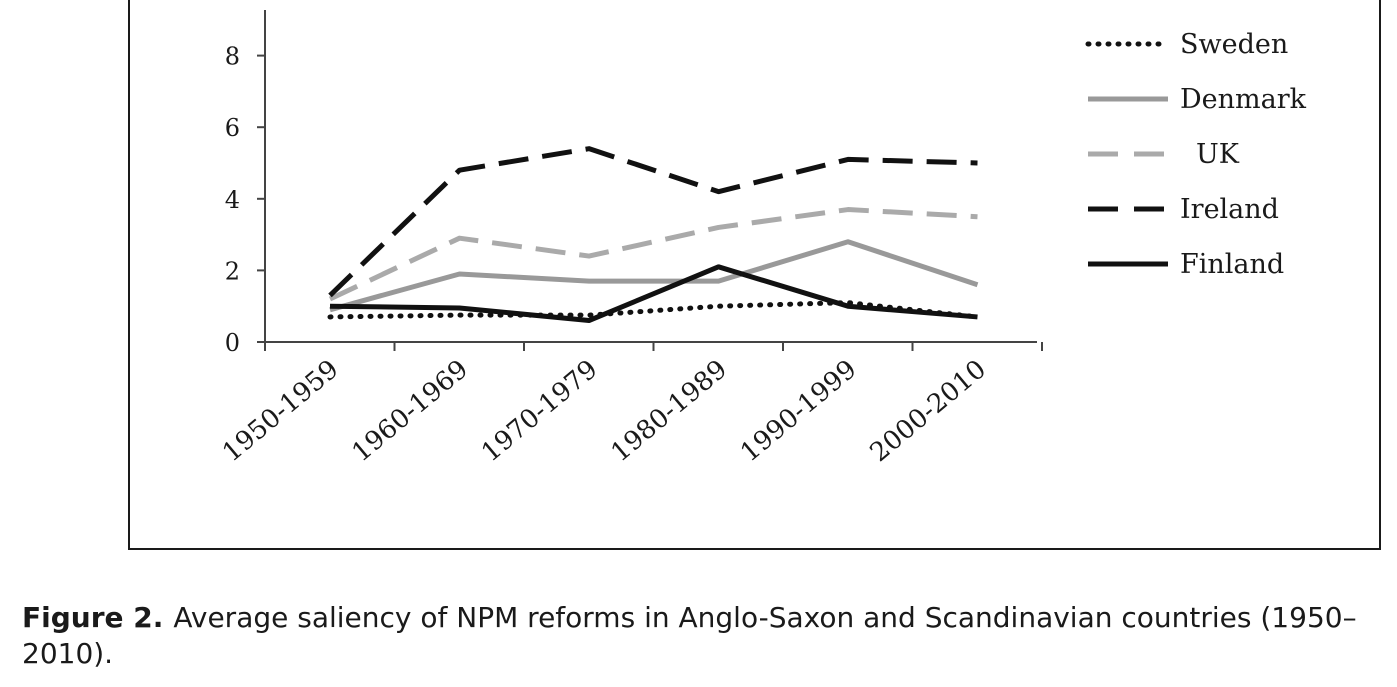  I want to click on legend: Sweden Denmark UK Ireland Finland, so click(1196, 154).